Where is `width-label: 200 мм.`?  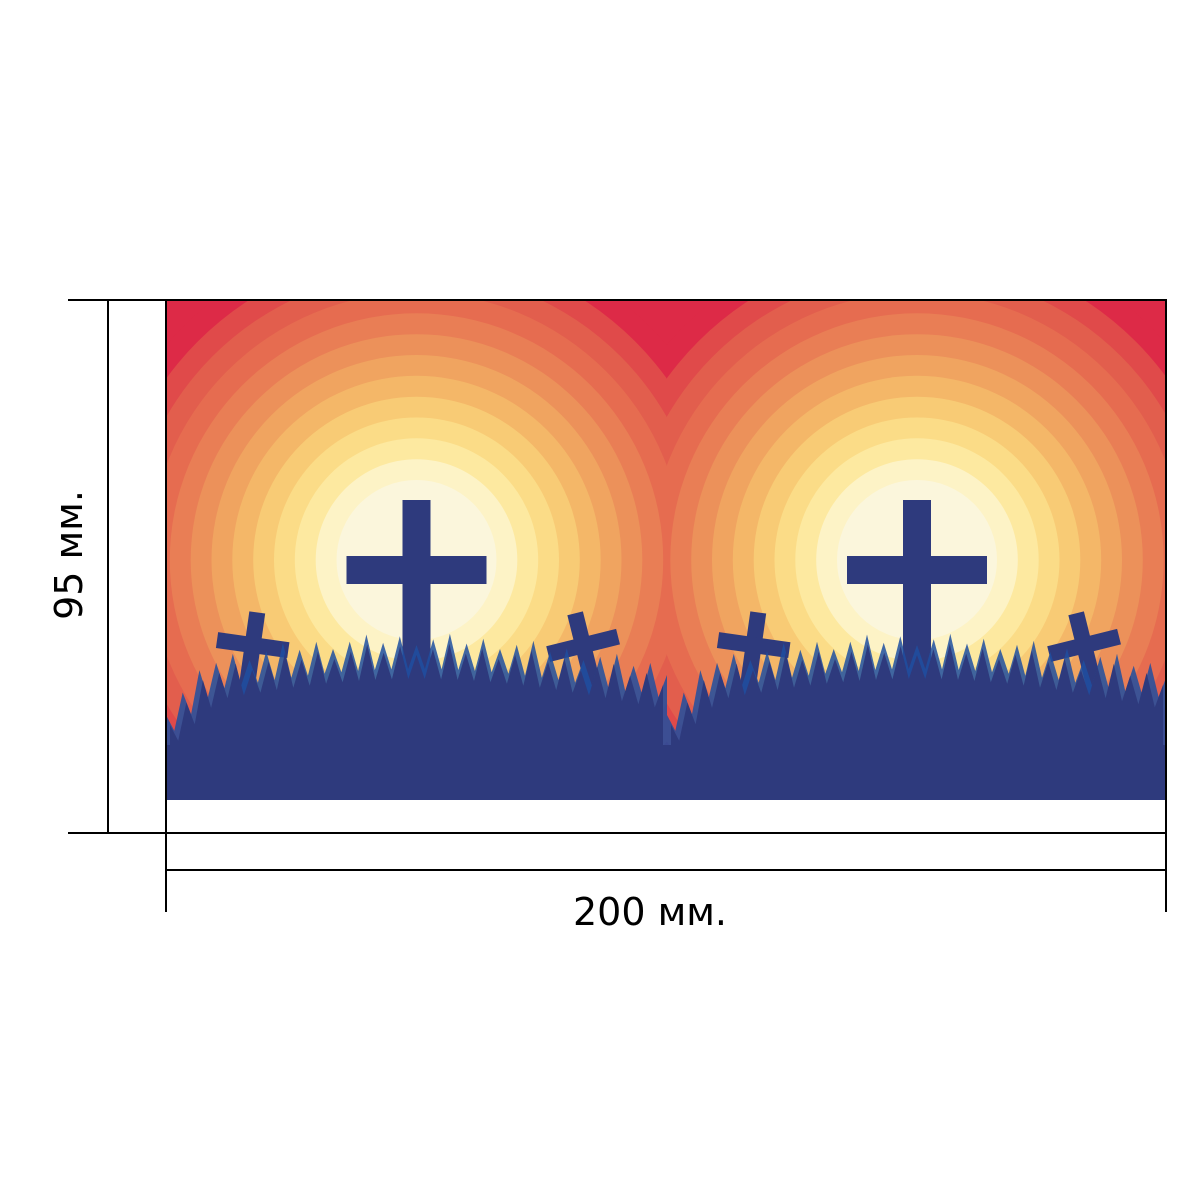
width-label: 200 мм. is located at coordinates (650, 912).